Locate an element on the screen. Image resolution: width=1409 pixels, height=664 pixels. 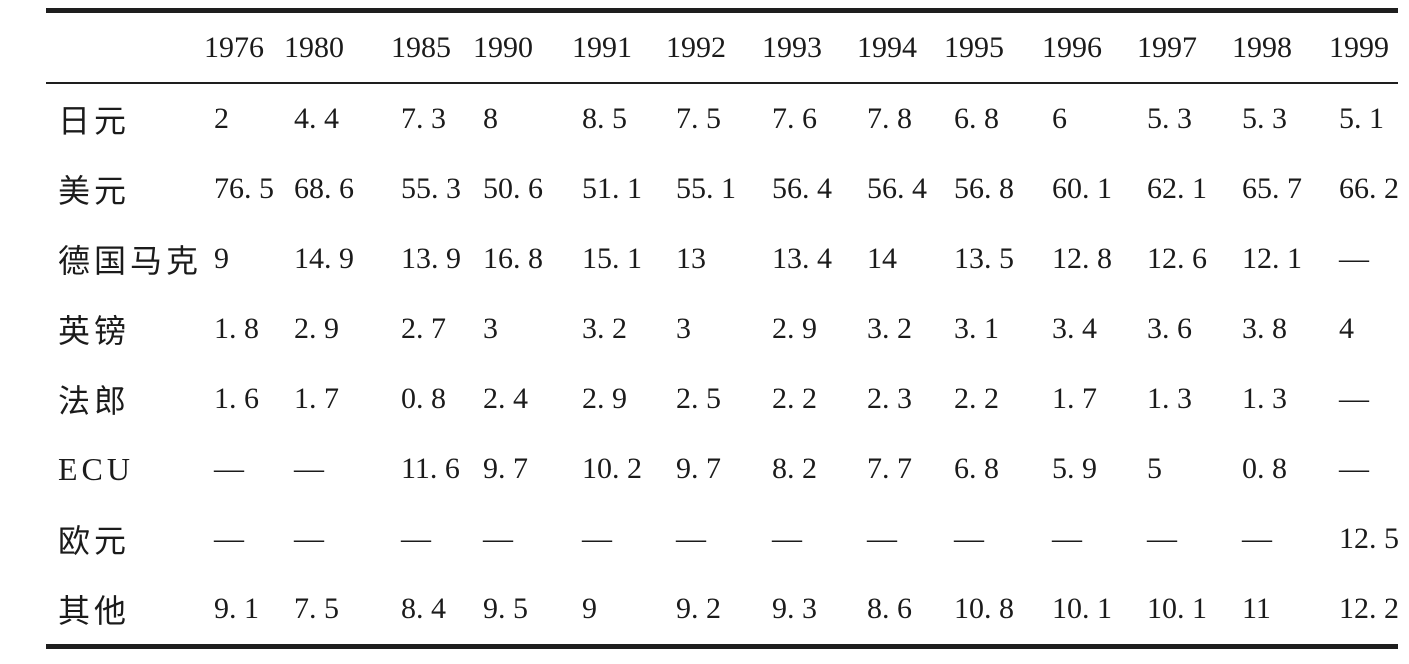
table-cell: 10. 8 is located at coordinates (984, 608).